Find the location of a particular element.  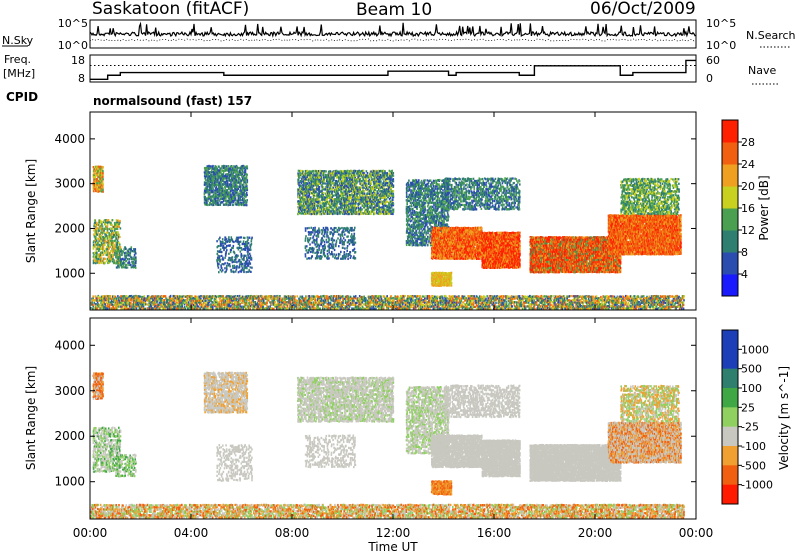

freq-label-top: Freq. is located at coordinates (17, 59).